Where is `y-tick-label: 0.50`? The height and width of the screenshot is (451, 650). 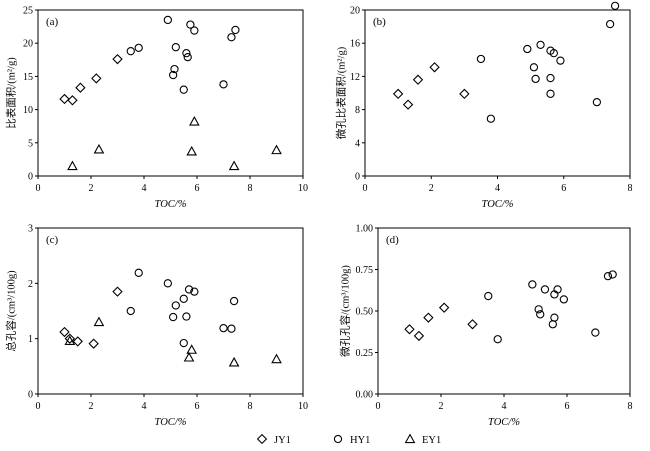 y-tick-label: 0.50 is located at coordinates (365, 312).